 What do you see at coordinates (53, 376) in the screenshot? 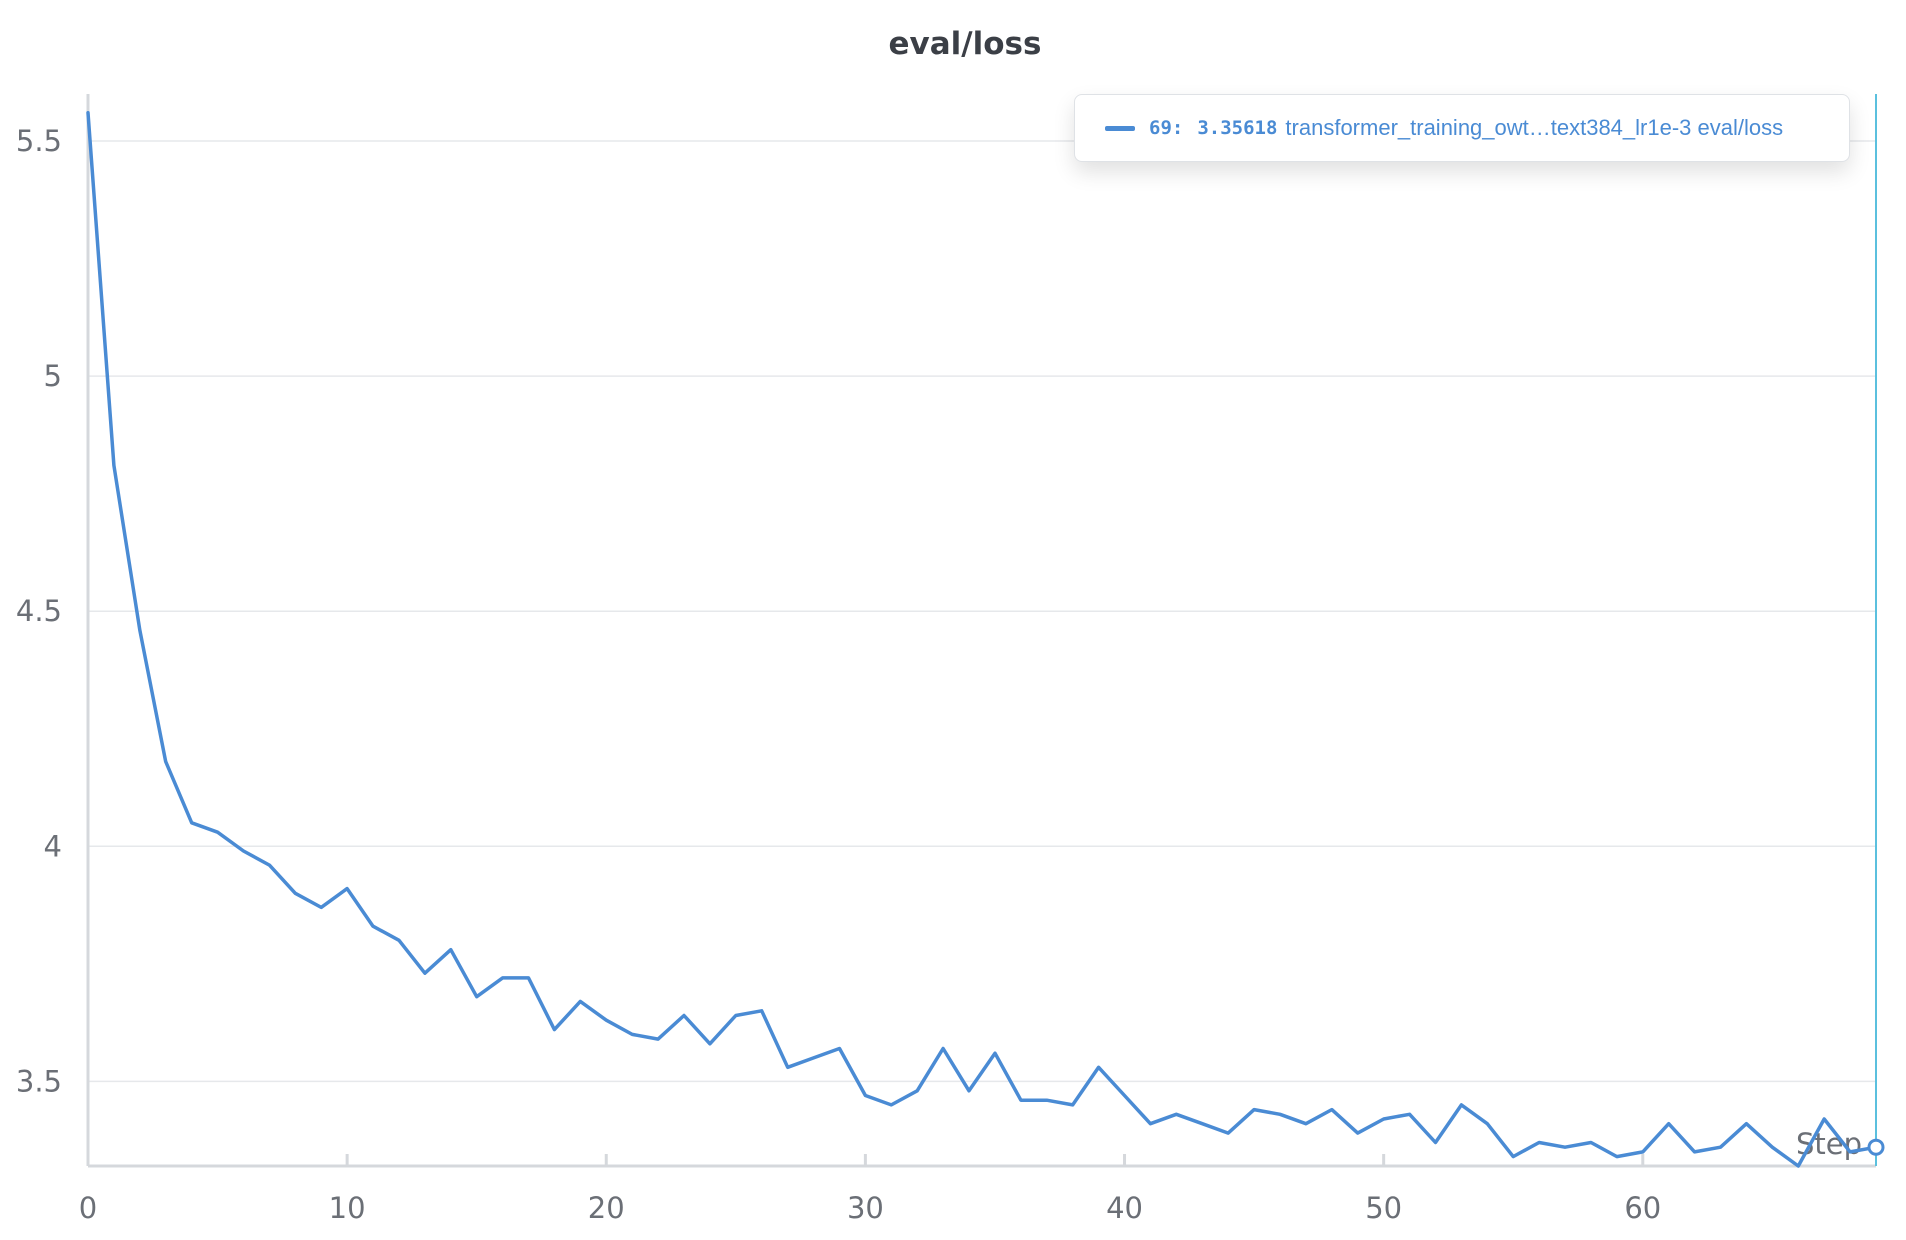
I see `y-tick-label: 5` at bounding box center [53, 376].